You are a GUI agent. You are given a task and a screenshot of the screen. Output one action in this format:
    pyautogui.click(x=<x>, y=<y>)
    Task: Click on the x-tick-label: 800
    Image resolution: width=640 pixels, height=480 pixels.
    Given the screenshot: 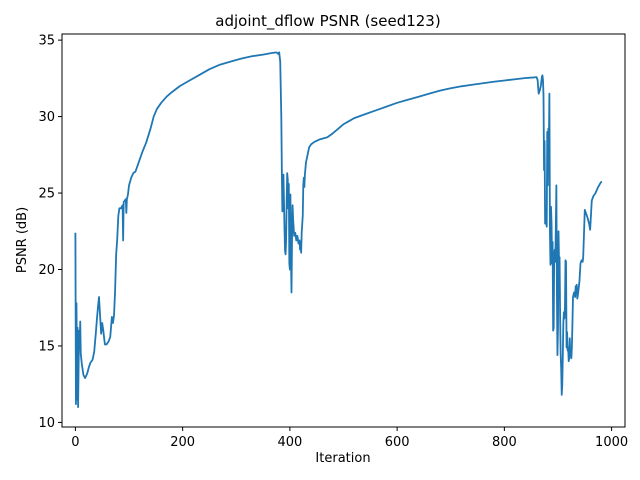 What is the action you would take?
    pyautogui.click(x=504, y=442)
    